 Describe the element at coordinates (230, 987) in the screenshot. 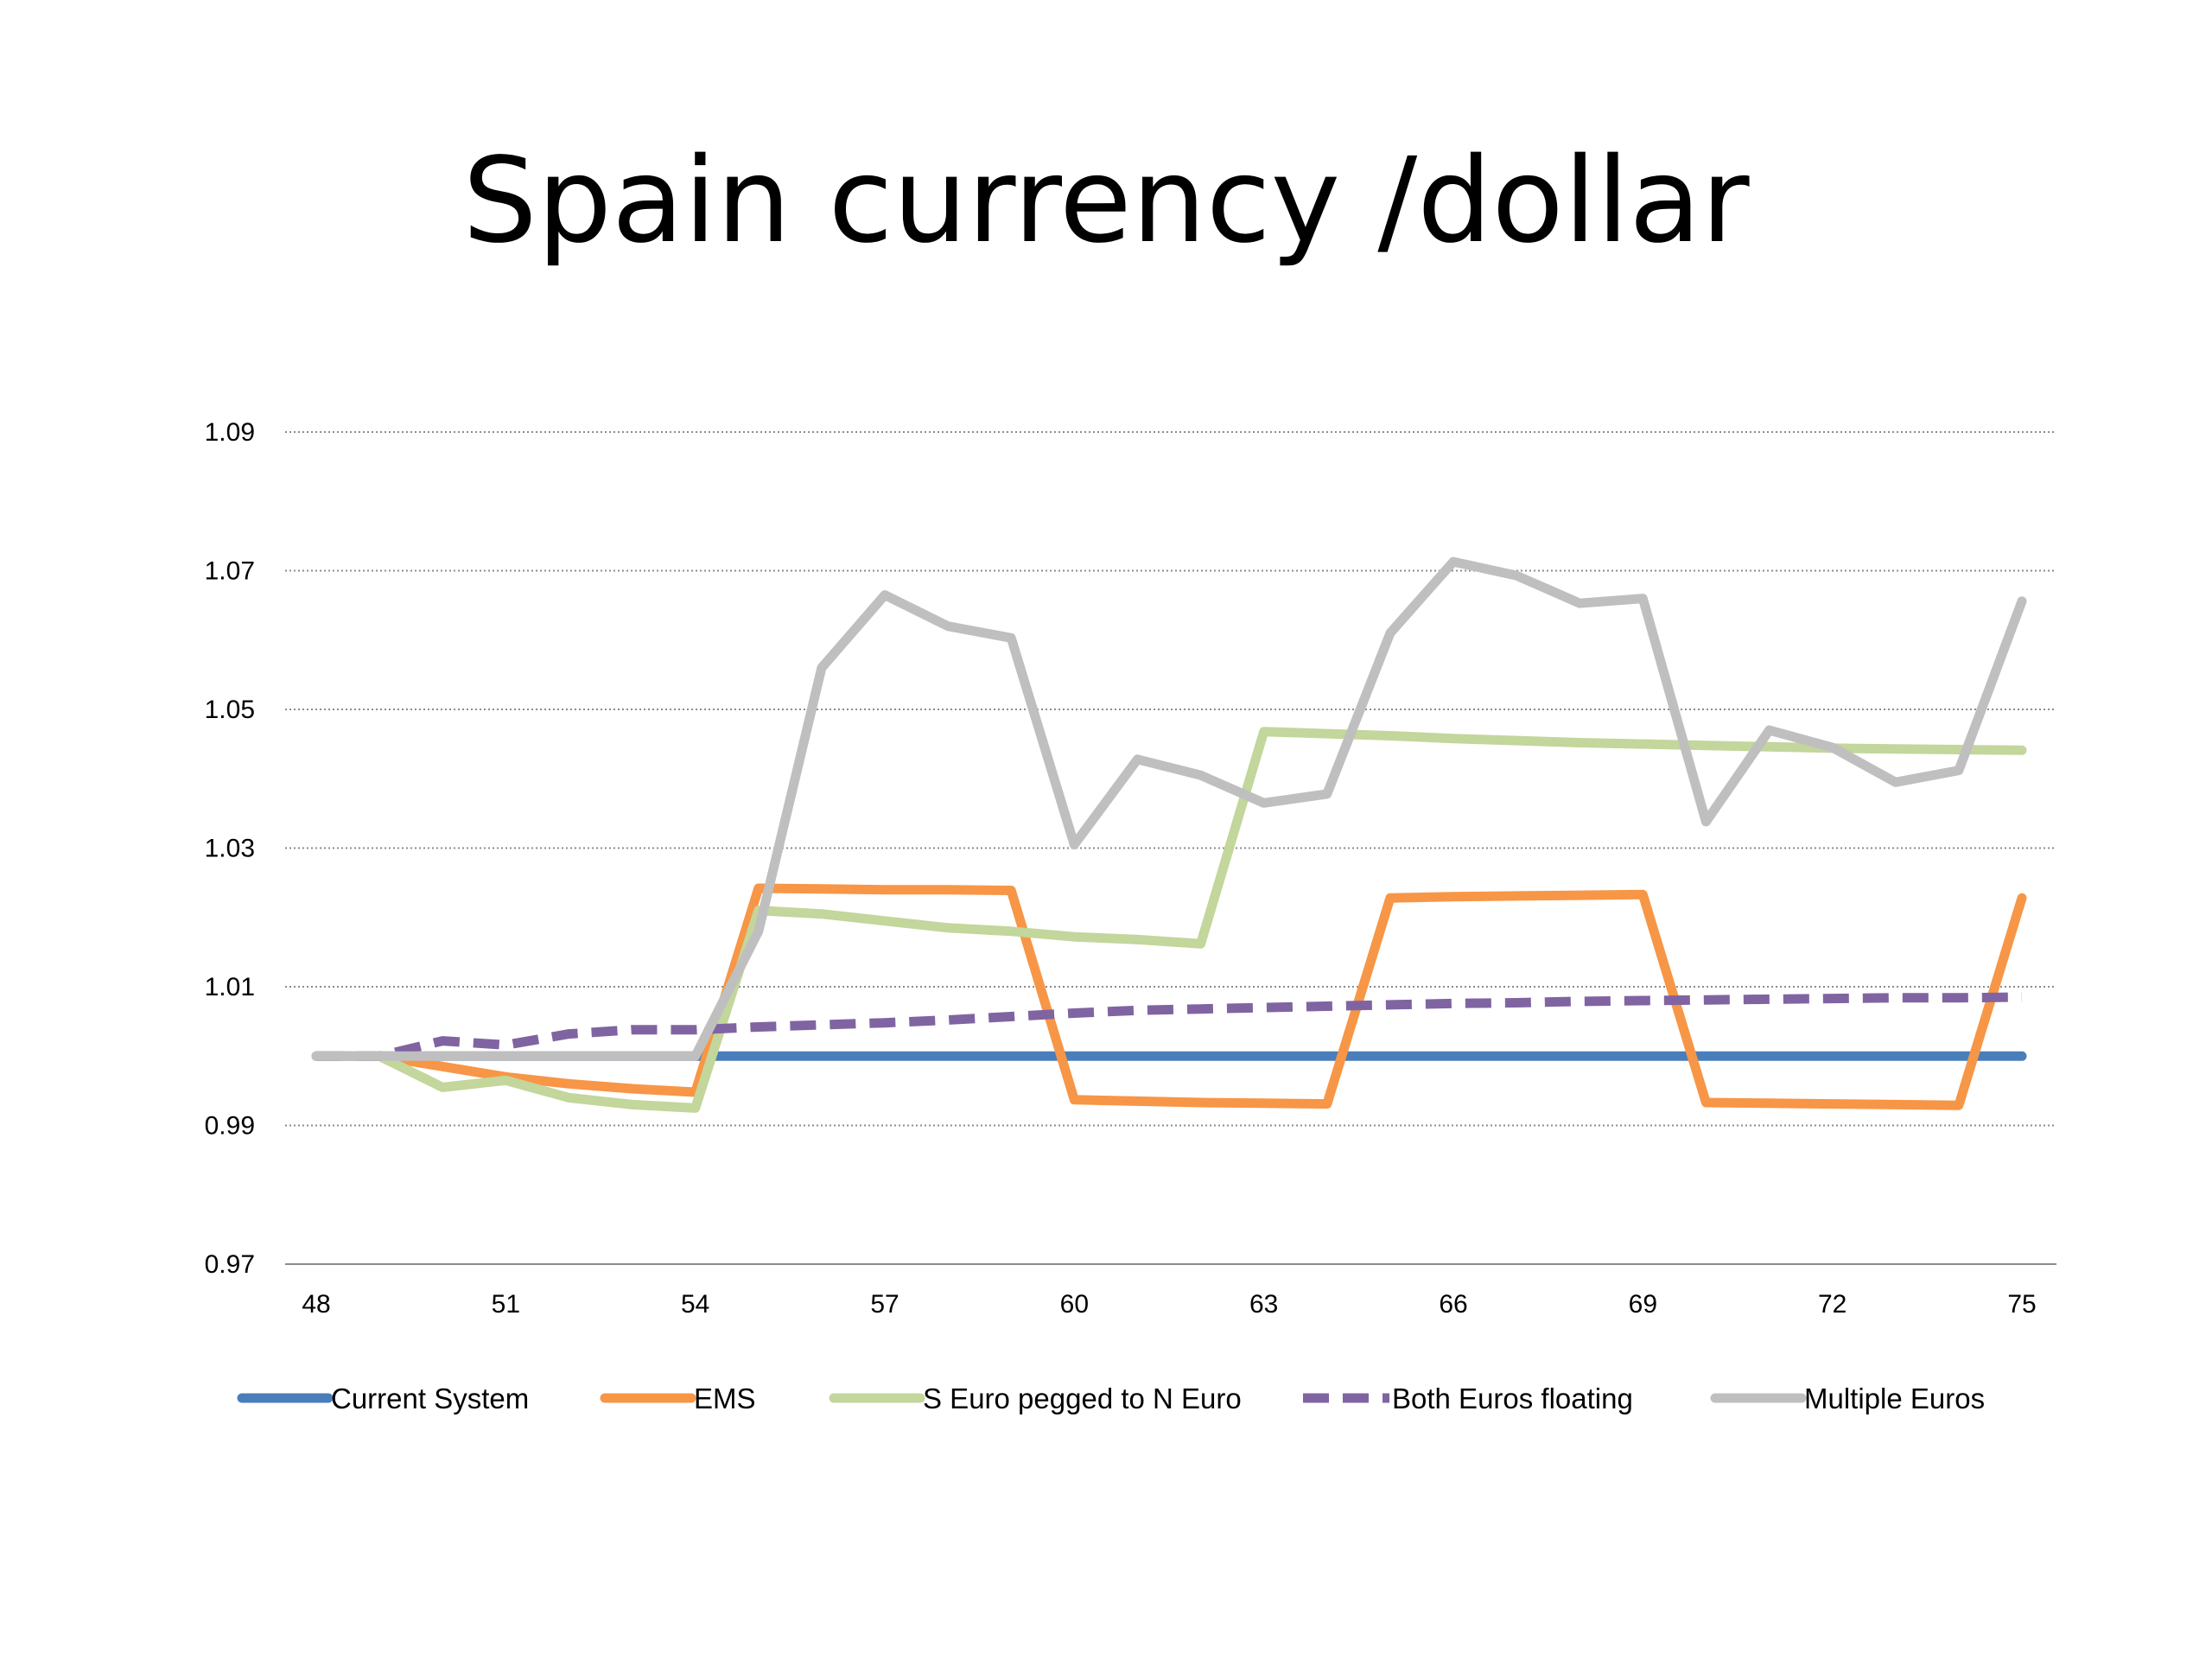

I see `y-tick-label: 1.01` at that location.